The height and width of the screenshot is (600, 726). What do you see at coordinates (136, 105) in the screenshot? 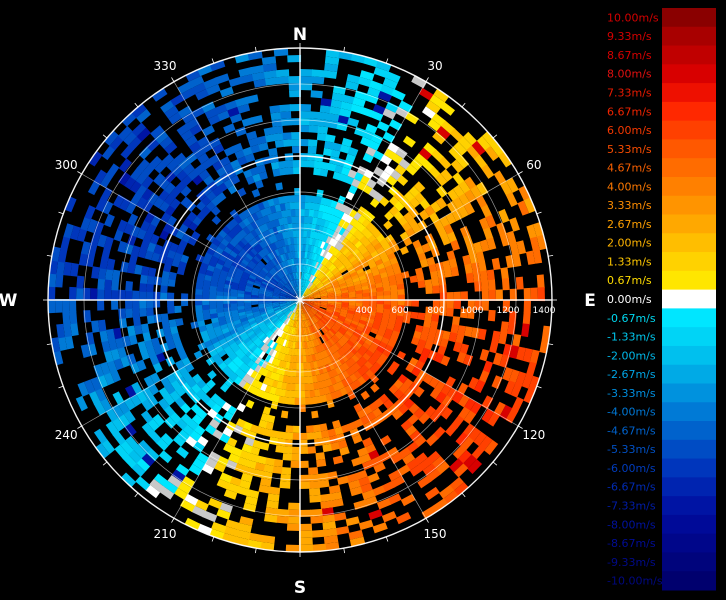
I see `azimuth-tick` at bounding box center [136, 105].